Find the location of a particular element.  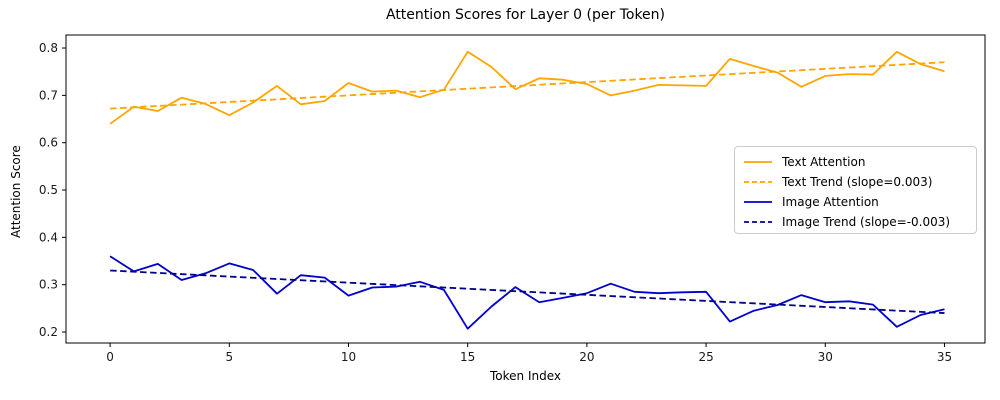

legend-entry-image-trend: Image Trend (slope=-0.003) is located at coordinates (859, 222).